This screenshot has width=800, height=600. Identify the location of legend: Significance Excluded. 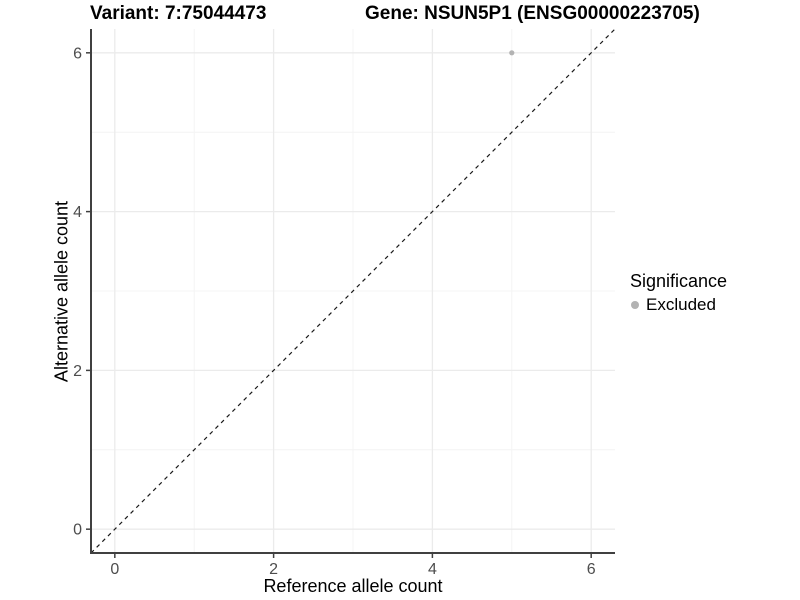
(678, 293).